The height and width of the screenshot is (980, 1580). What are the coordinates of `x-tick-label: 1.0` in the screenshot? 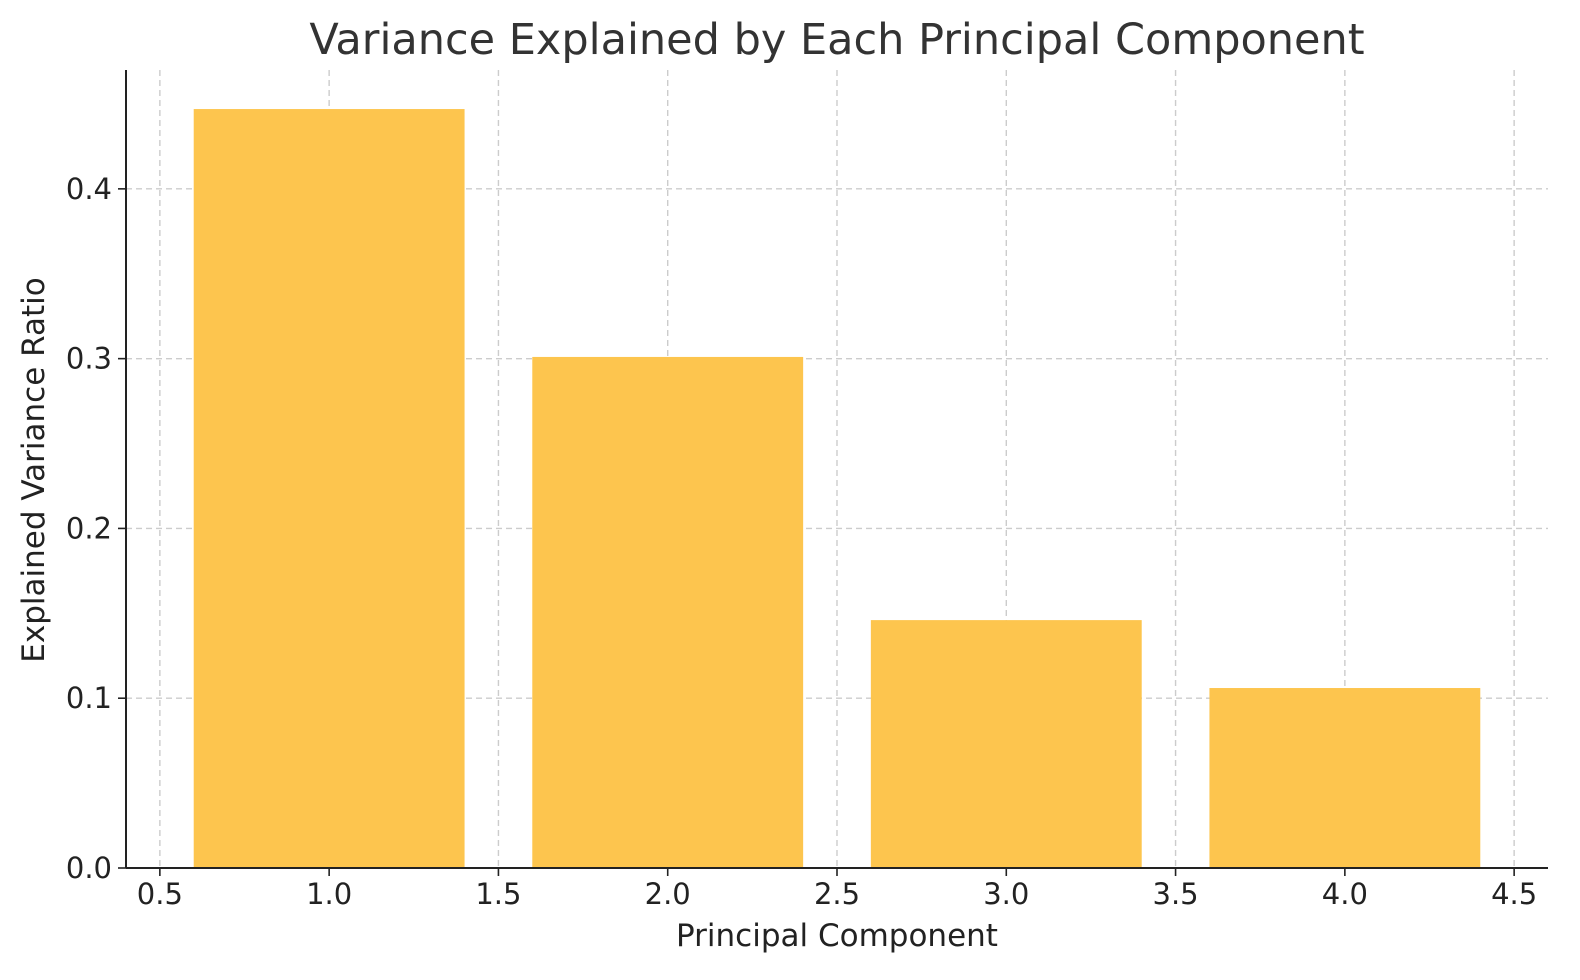 It's located at (329, 894).